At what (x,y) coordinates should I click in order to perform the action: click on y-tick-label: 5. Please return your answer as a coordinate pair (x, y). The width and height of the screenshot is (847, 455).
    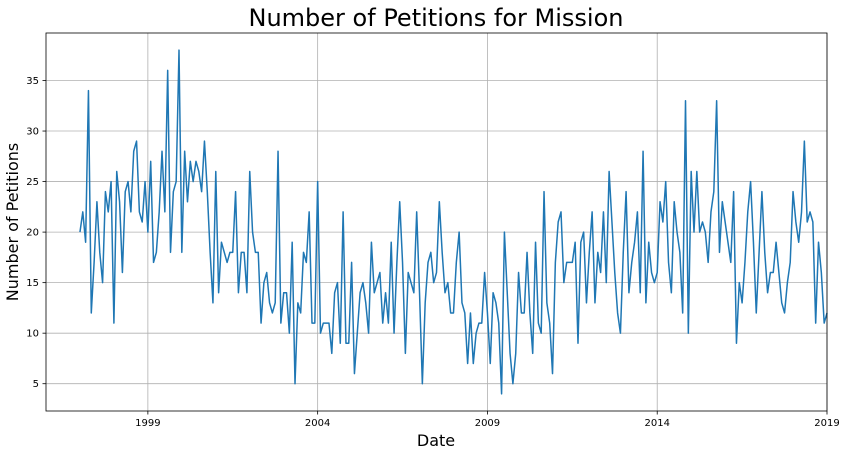
    Looking at the image, I should click on (36, 384).